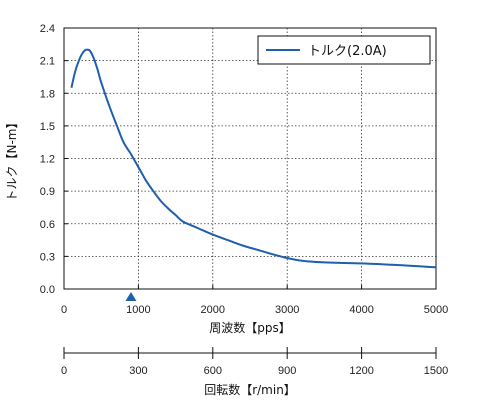 This screenshot has width=500, height=403. What do you see at coordinates (138, 310) in the screenshot?
I see `x-tick-label: 1000` at bounding box center [138, 310].